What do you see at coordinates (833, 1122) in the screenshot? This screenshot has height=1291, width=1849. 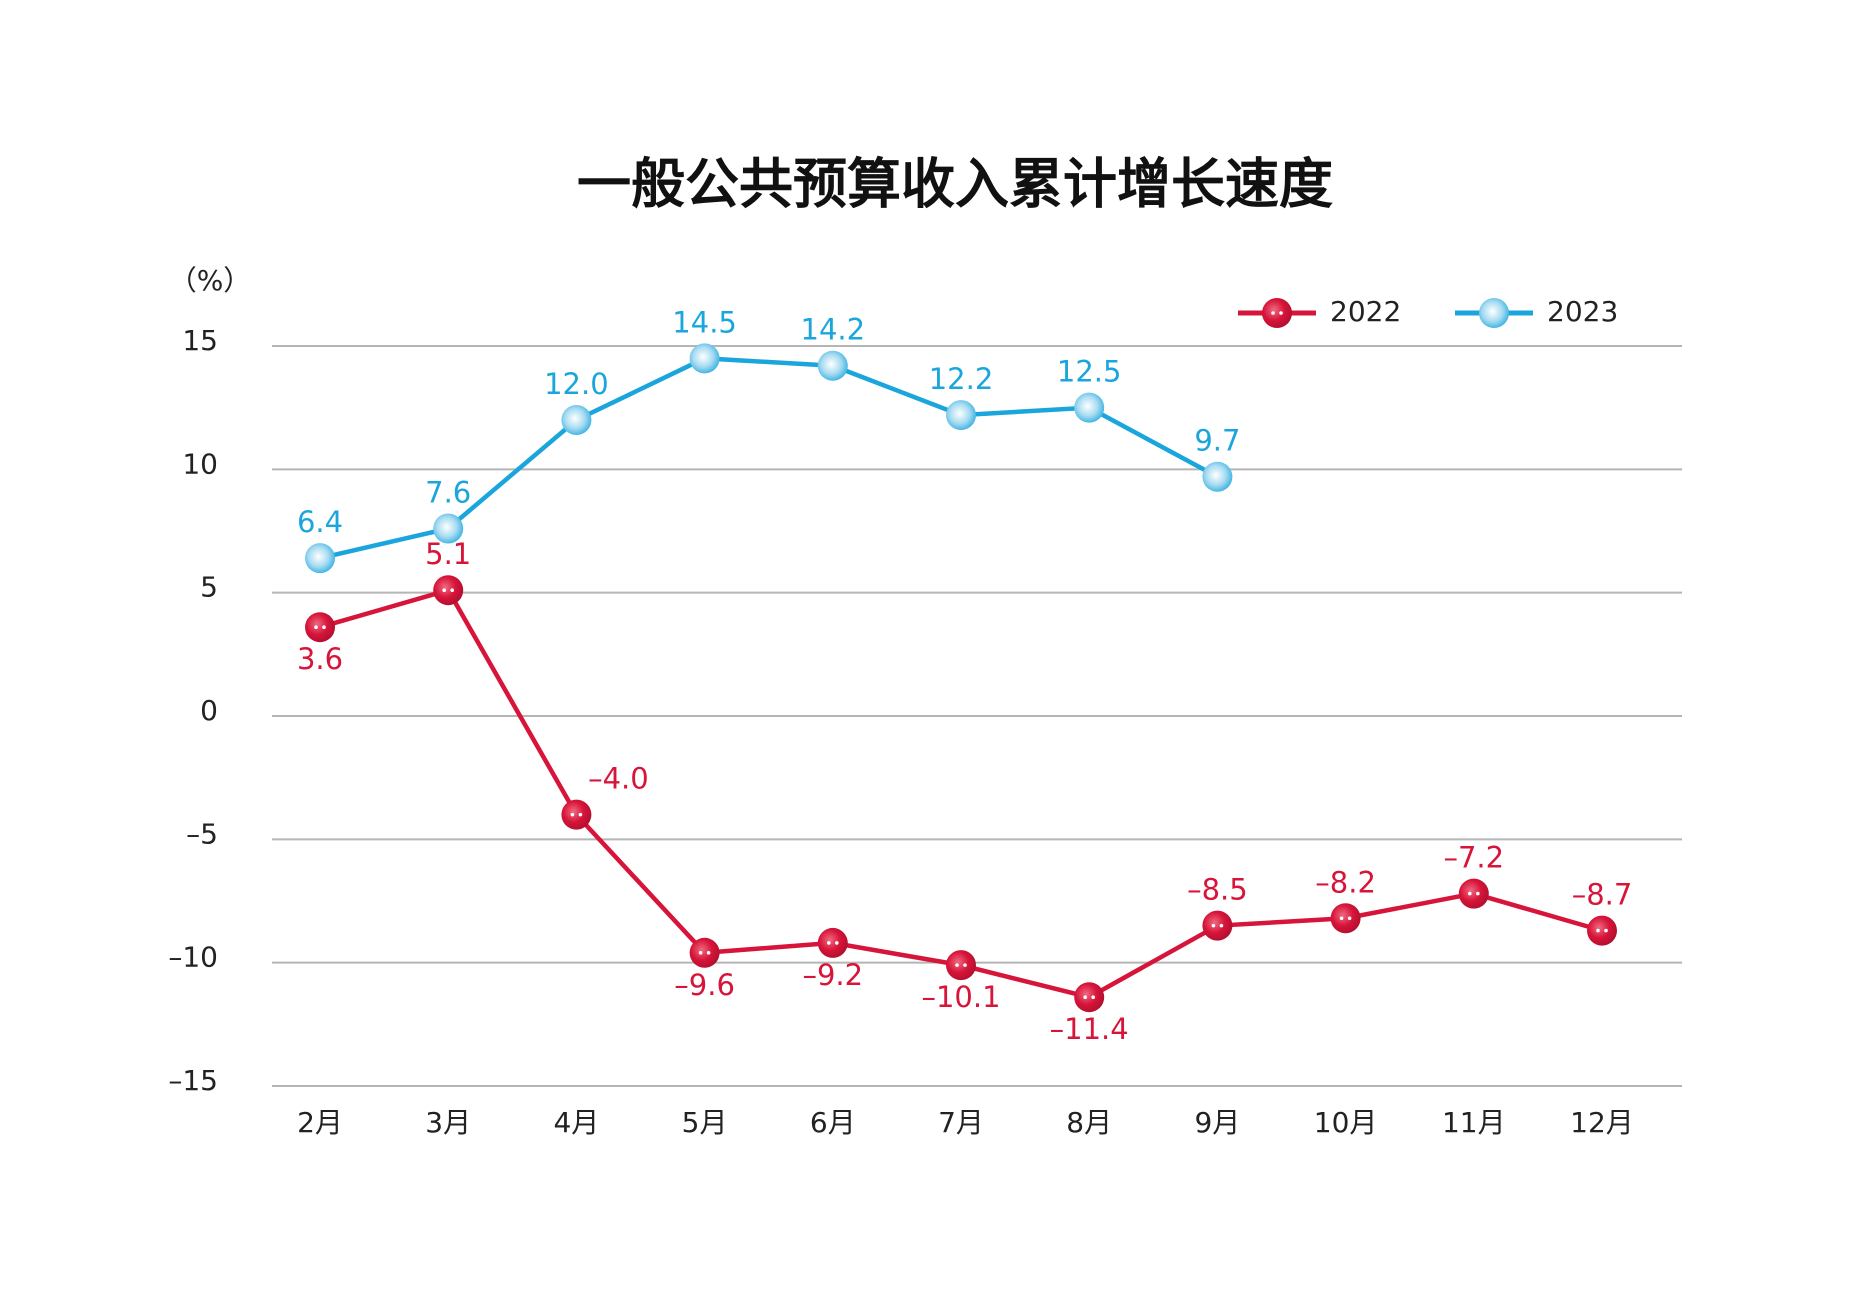 I see `x-tick-label: 6月` at bounding box center [833, 1122].